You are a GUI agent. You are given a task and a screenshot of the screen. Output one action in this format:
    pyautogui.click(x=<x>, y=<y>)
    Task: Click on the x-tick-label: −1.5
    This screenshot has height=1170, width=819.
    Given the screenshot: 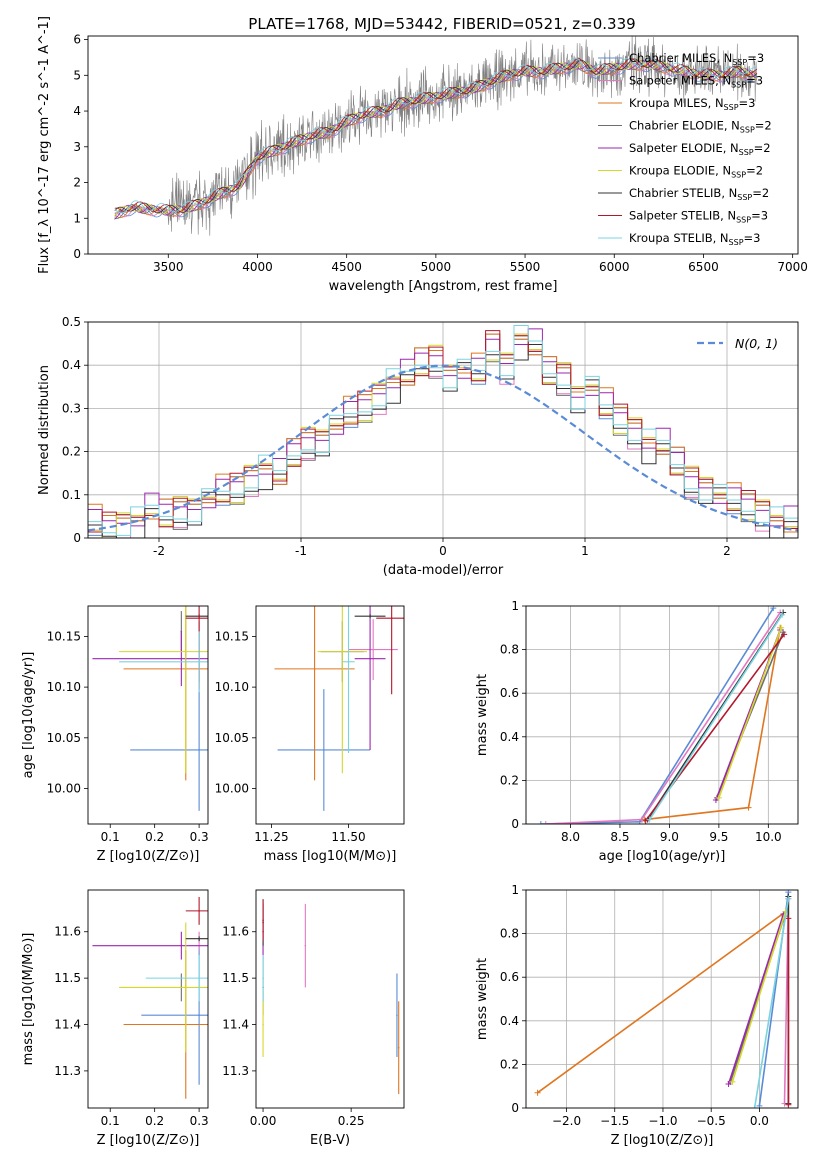 What is the action you would take?
    pyautogui.click(x=614, y=1121)
    